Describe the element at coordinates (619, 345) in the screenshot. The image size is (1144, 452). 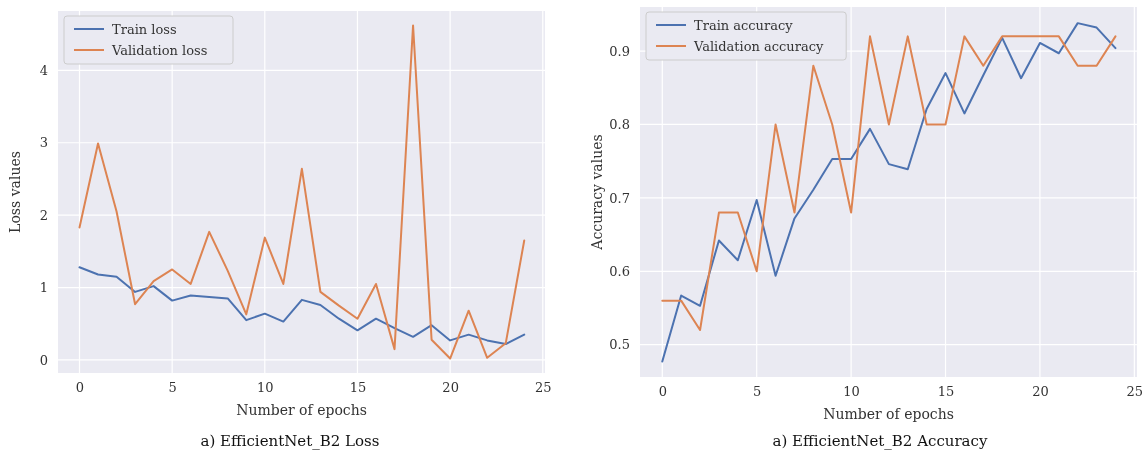
I see `y-tick-label: 0.5` at that location.